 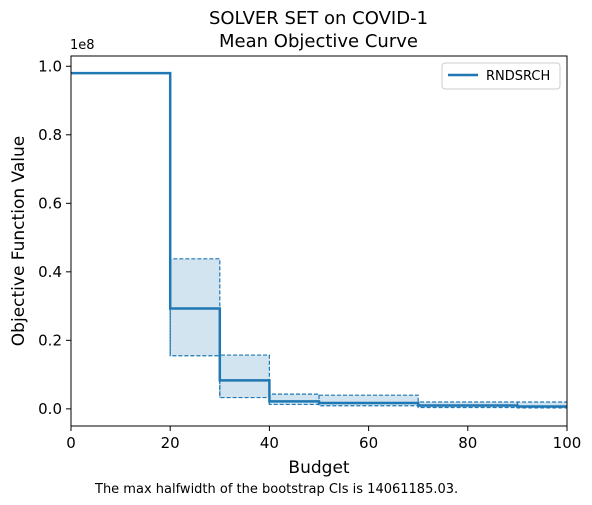 What do you see at coordinates (318, 41) in the screenshot?
I see `chart-subtitle: Mean Objective Curve` at bounding box center [318, 41].